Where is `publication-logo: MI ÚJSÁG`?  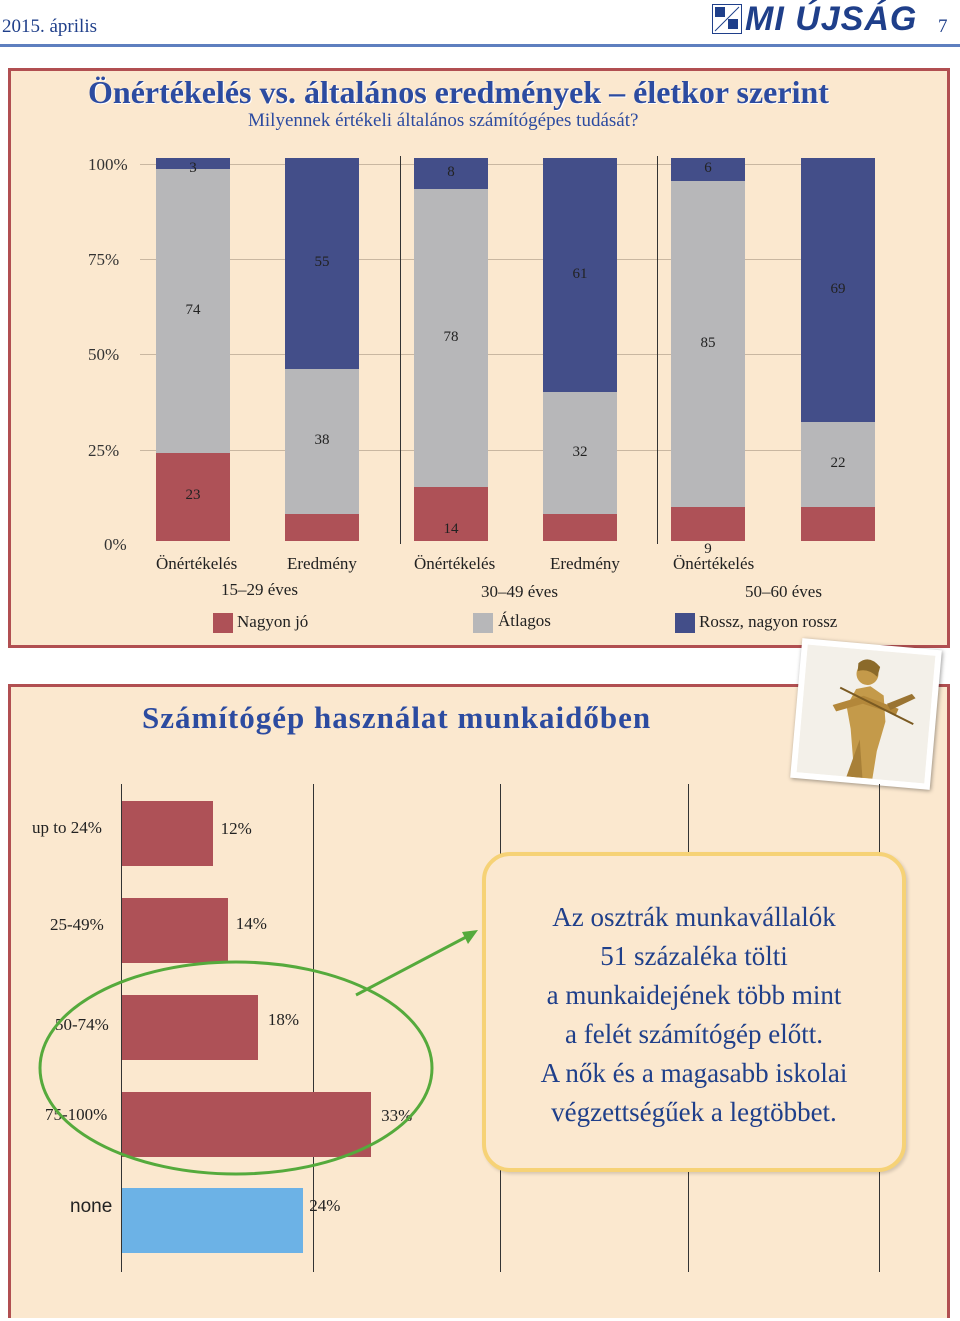
publication-logo: MI ÚJSÁG is located at coordinates (831, 19).